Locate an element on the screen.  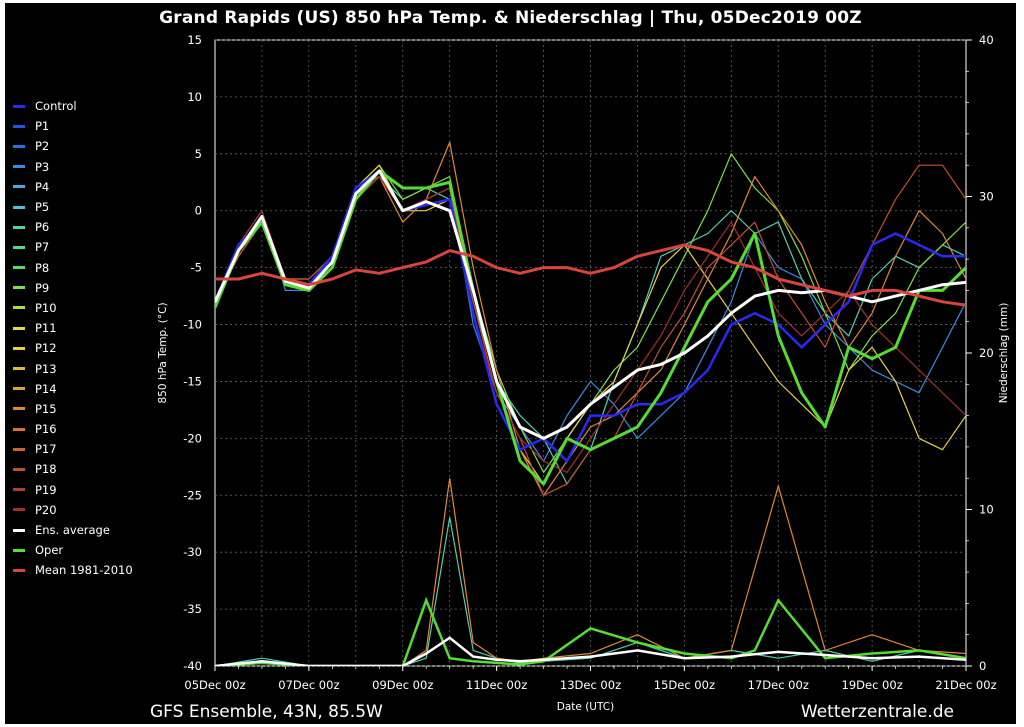
legend-item: P8 is located at coordinates (73, 268).